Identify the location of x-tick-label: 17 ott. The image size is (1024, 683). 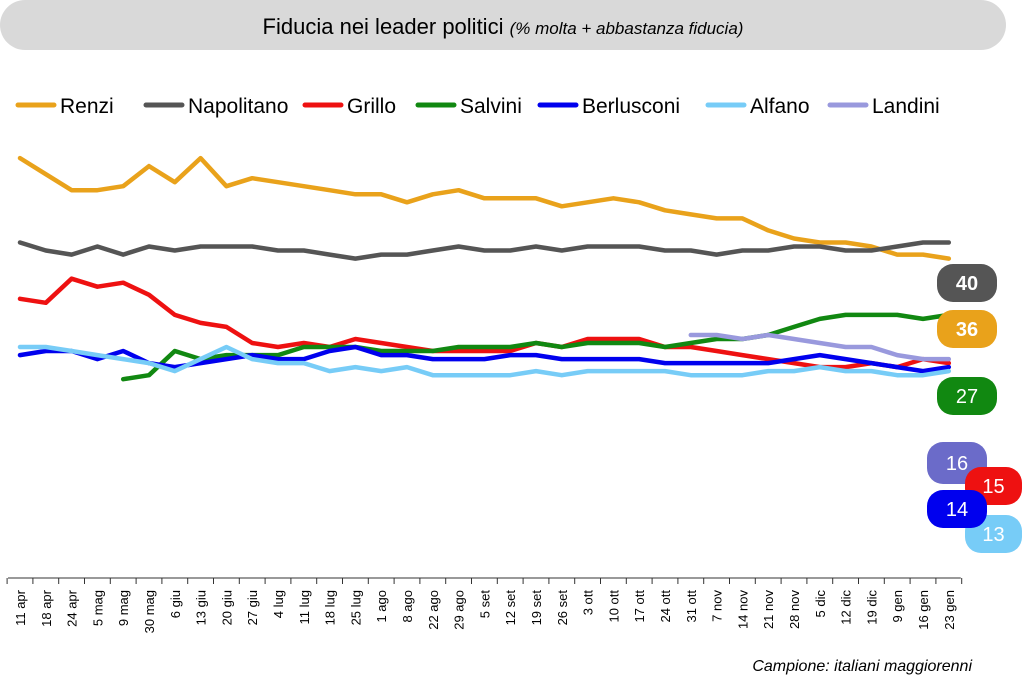
(639, 606).